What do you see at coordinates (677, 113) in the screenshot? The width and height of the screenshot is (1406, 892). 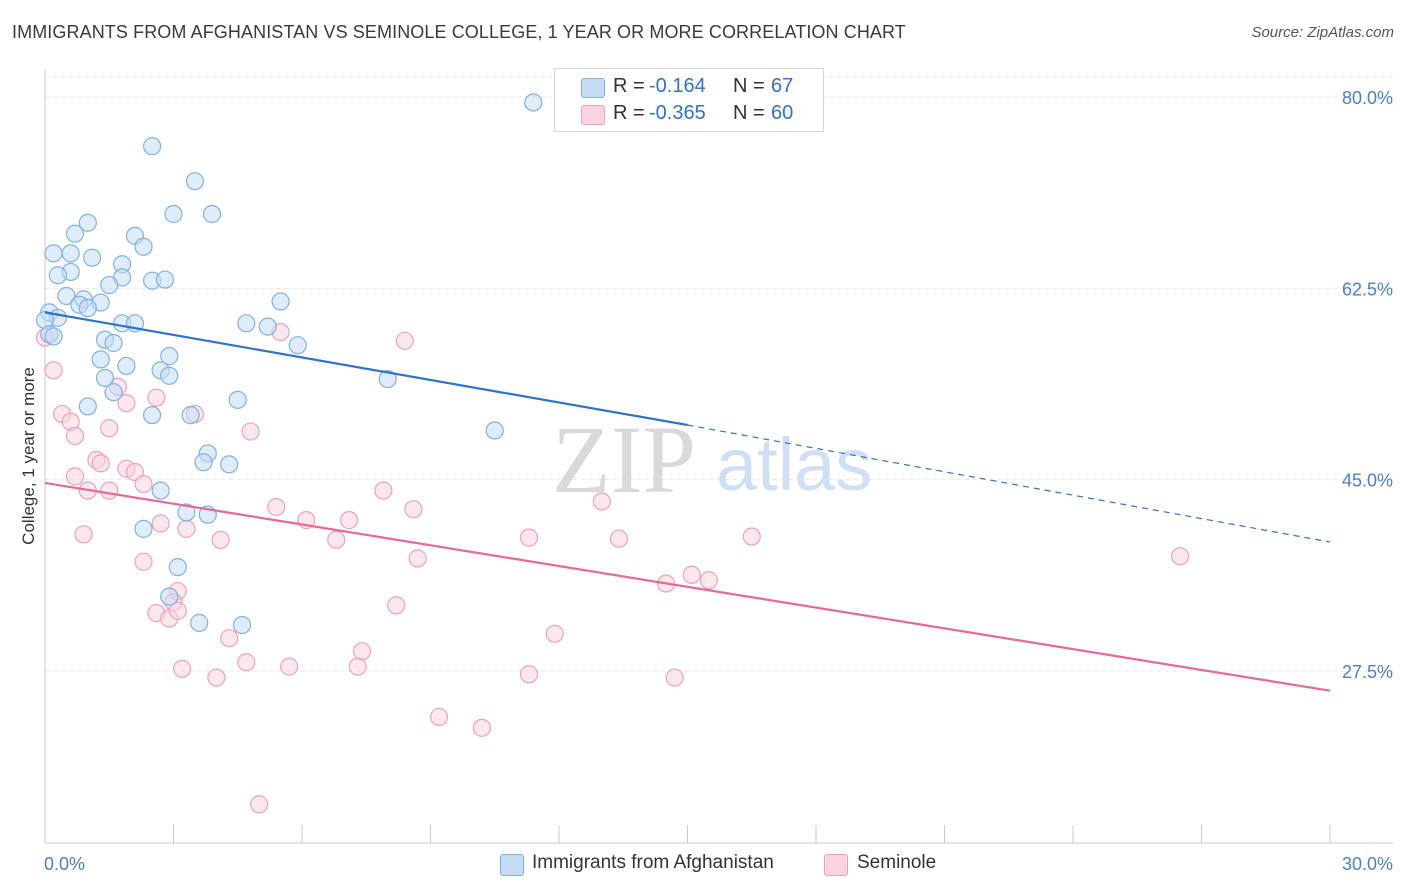 I see `legend-r-value: -0.365` at bounding box center [677, 113].